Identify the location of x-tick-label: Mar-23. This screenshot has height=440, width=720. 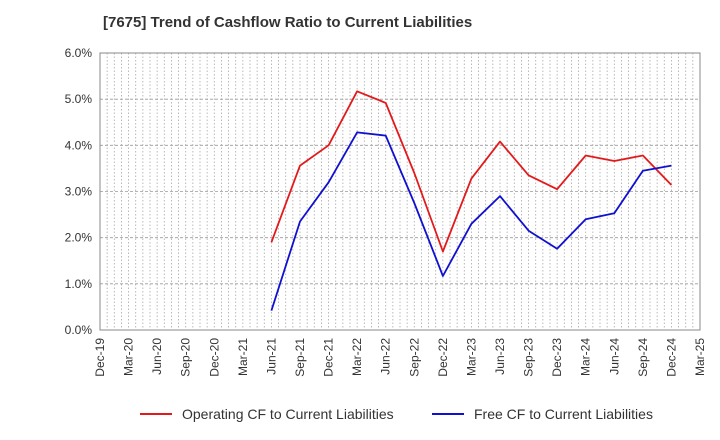
(471, 357).